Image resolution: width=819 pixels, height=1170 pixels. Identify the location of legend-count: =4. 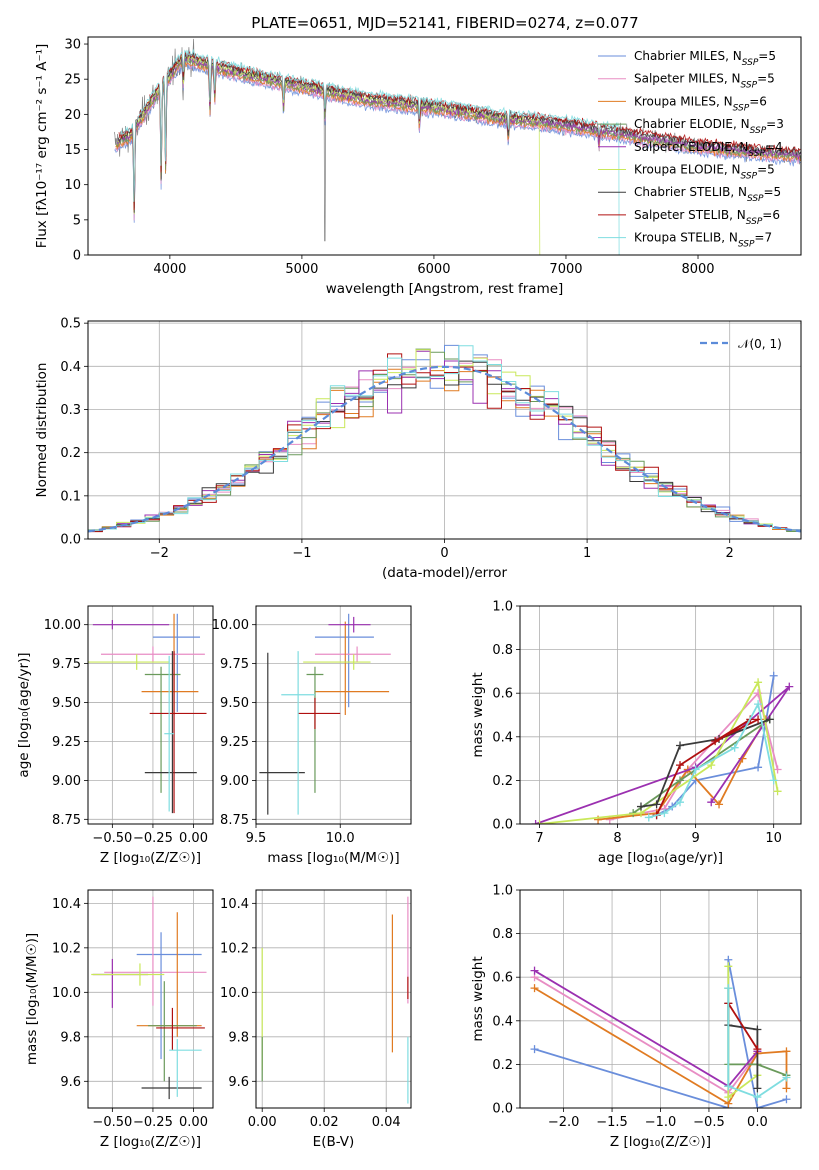
(774, 147).